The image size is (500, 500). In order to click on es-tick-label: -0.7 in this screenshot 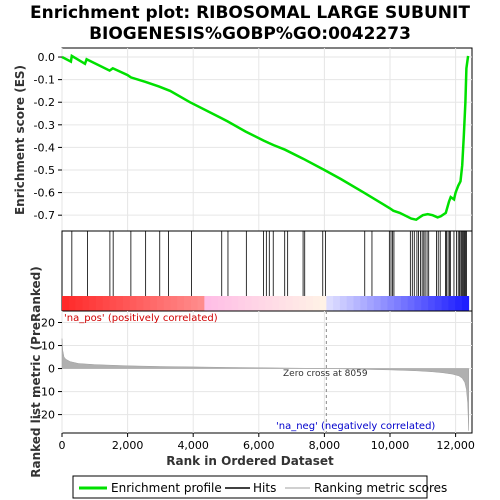, I will do `click(44, 215)`.